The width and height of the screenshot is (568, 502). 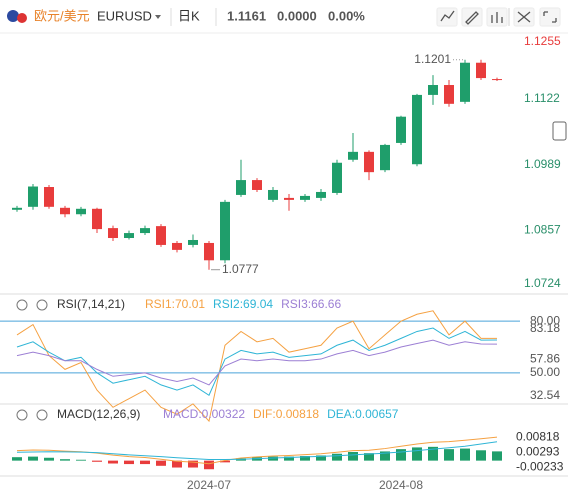 I want to click on symbol: EURUSD, so click(x=124, y=15).